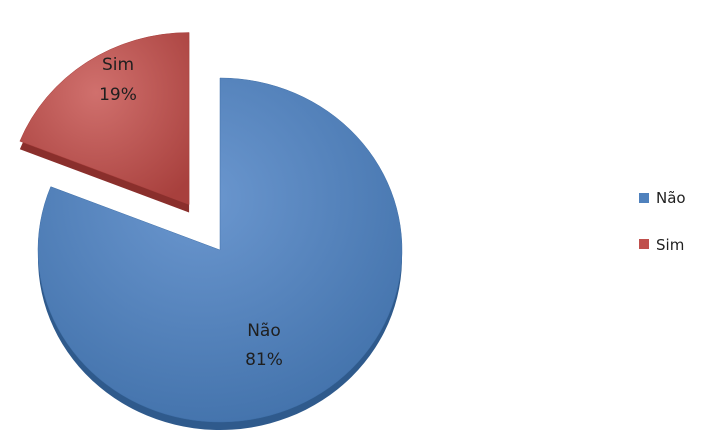 This screenshot has height=430, width=708. What do you see at coordinates (264, 331) in the screenshot?
I see `slice-label-nao-name: Não` at bounding box center [264, 331].